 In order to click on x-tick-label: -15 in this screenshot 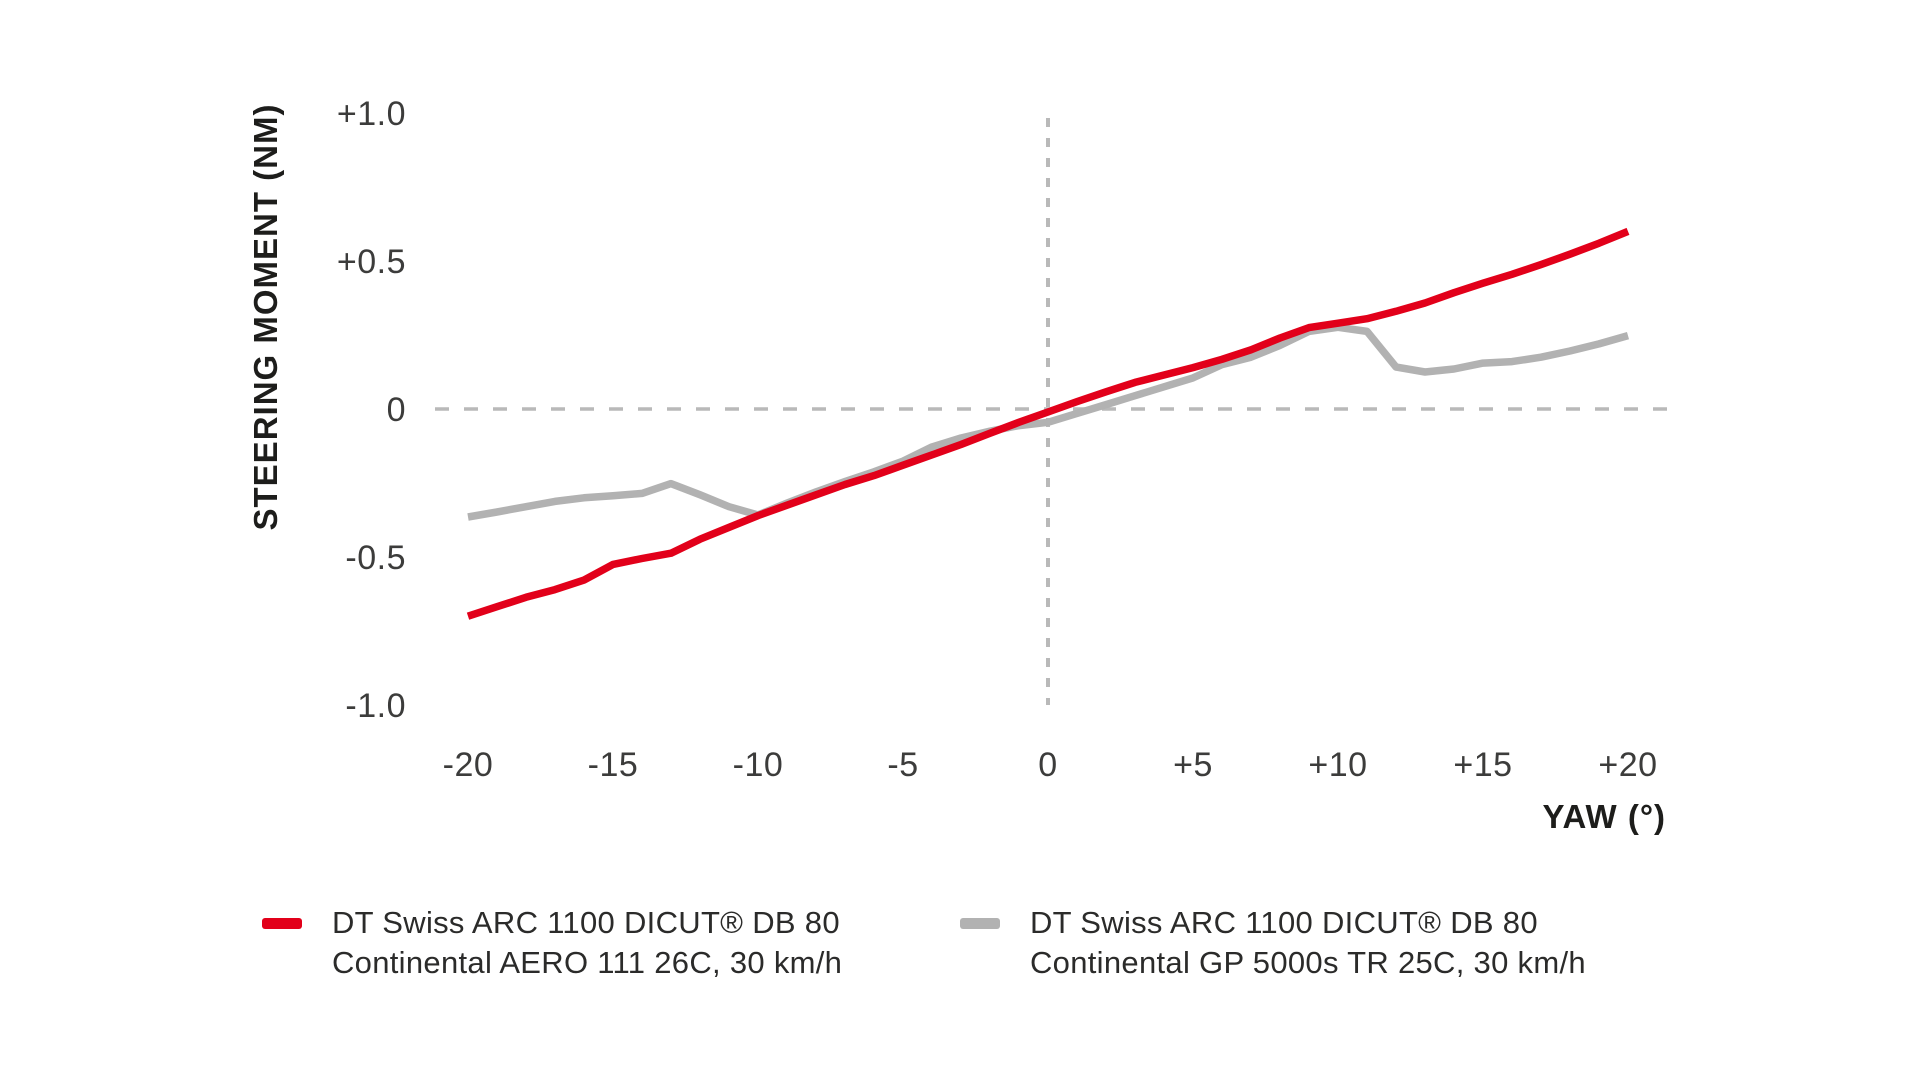, I will do `click(613, 765)`.